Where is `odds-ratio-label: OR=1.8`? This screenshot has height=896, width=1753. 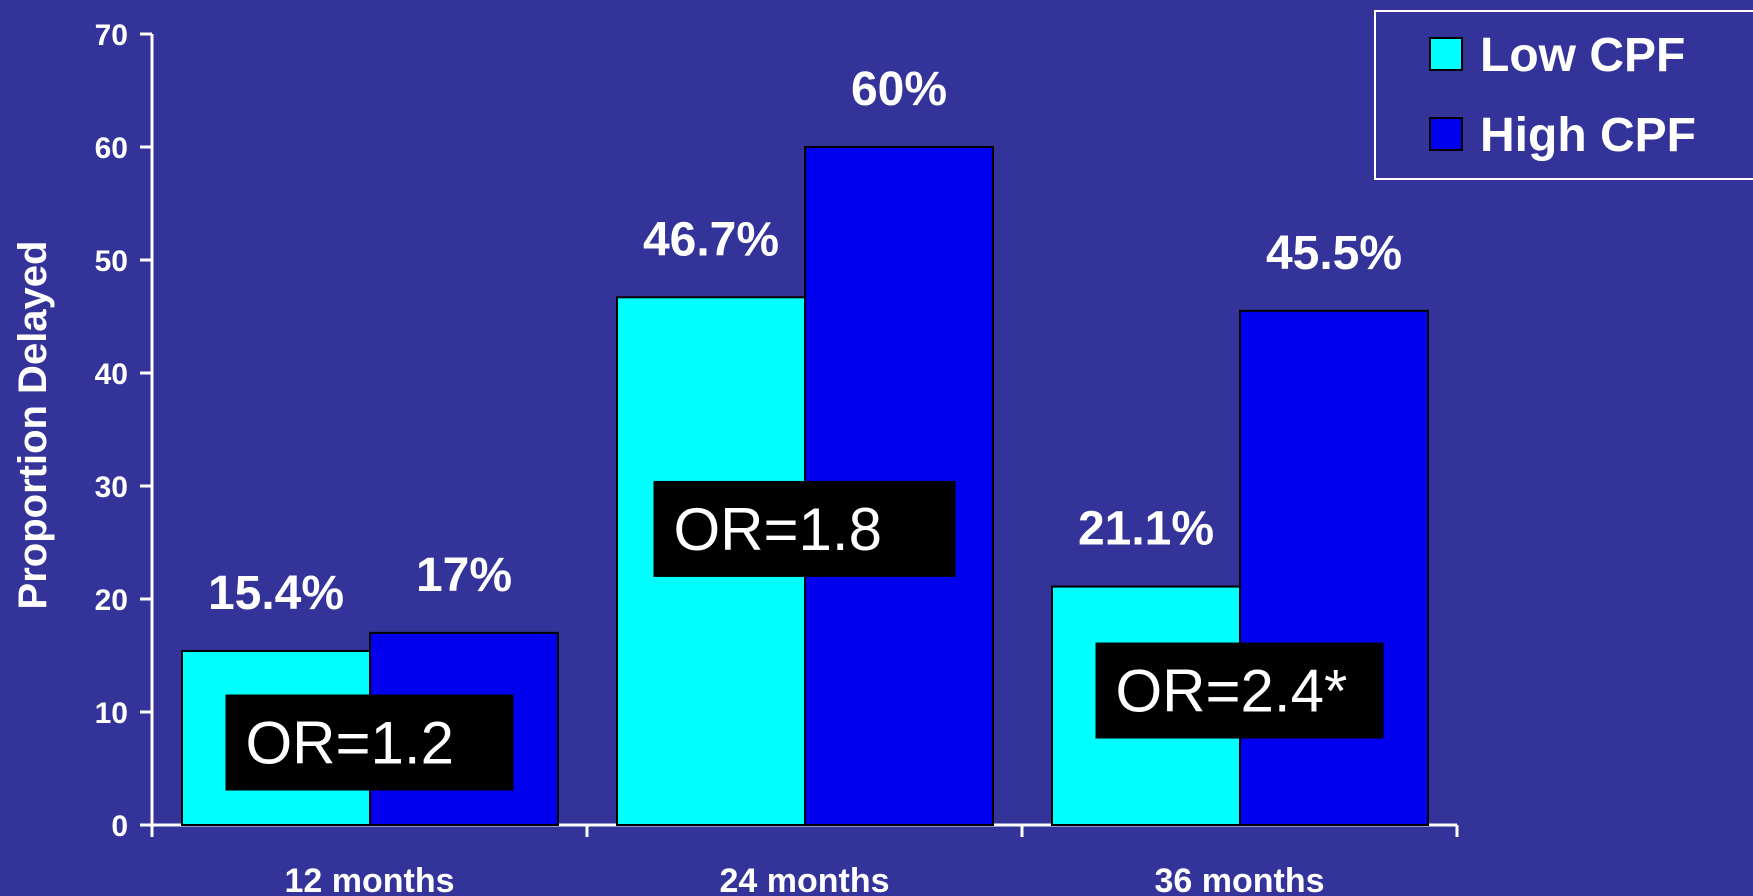
odds-ratio-label: OR=1.8 is located at coordinates (778, 529).